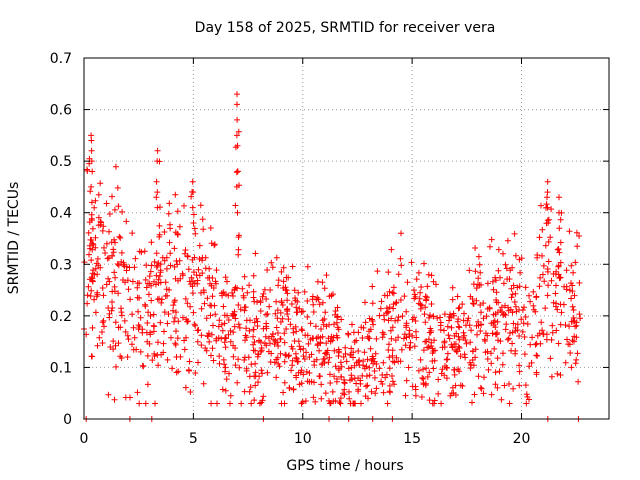 The image size is (640, 480). What do you see at coordinates (14, 238) in the screenshot?
I see `y-axis-title: SRMTID / TECUs` at bounding box center [14, 238].